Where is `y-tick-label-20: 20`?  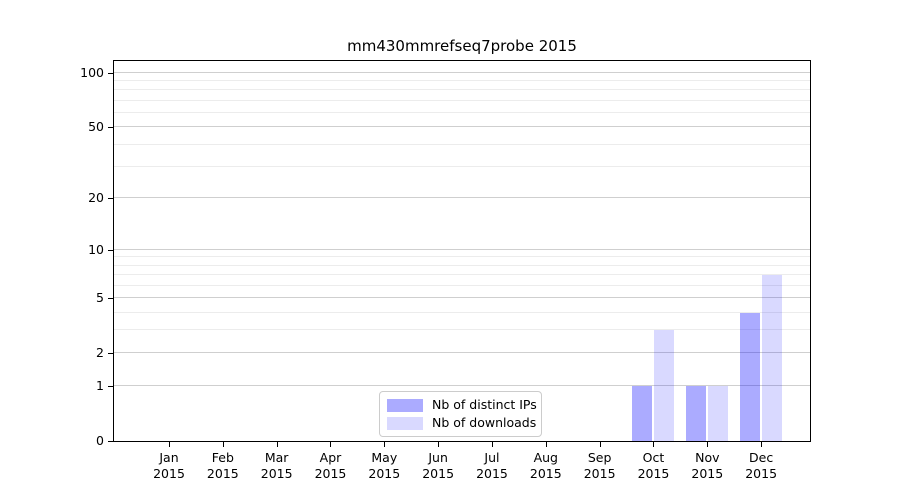
y-tick-label-20: 20 is located at coordinates (96, 198).